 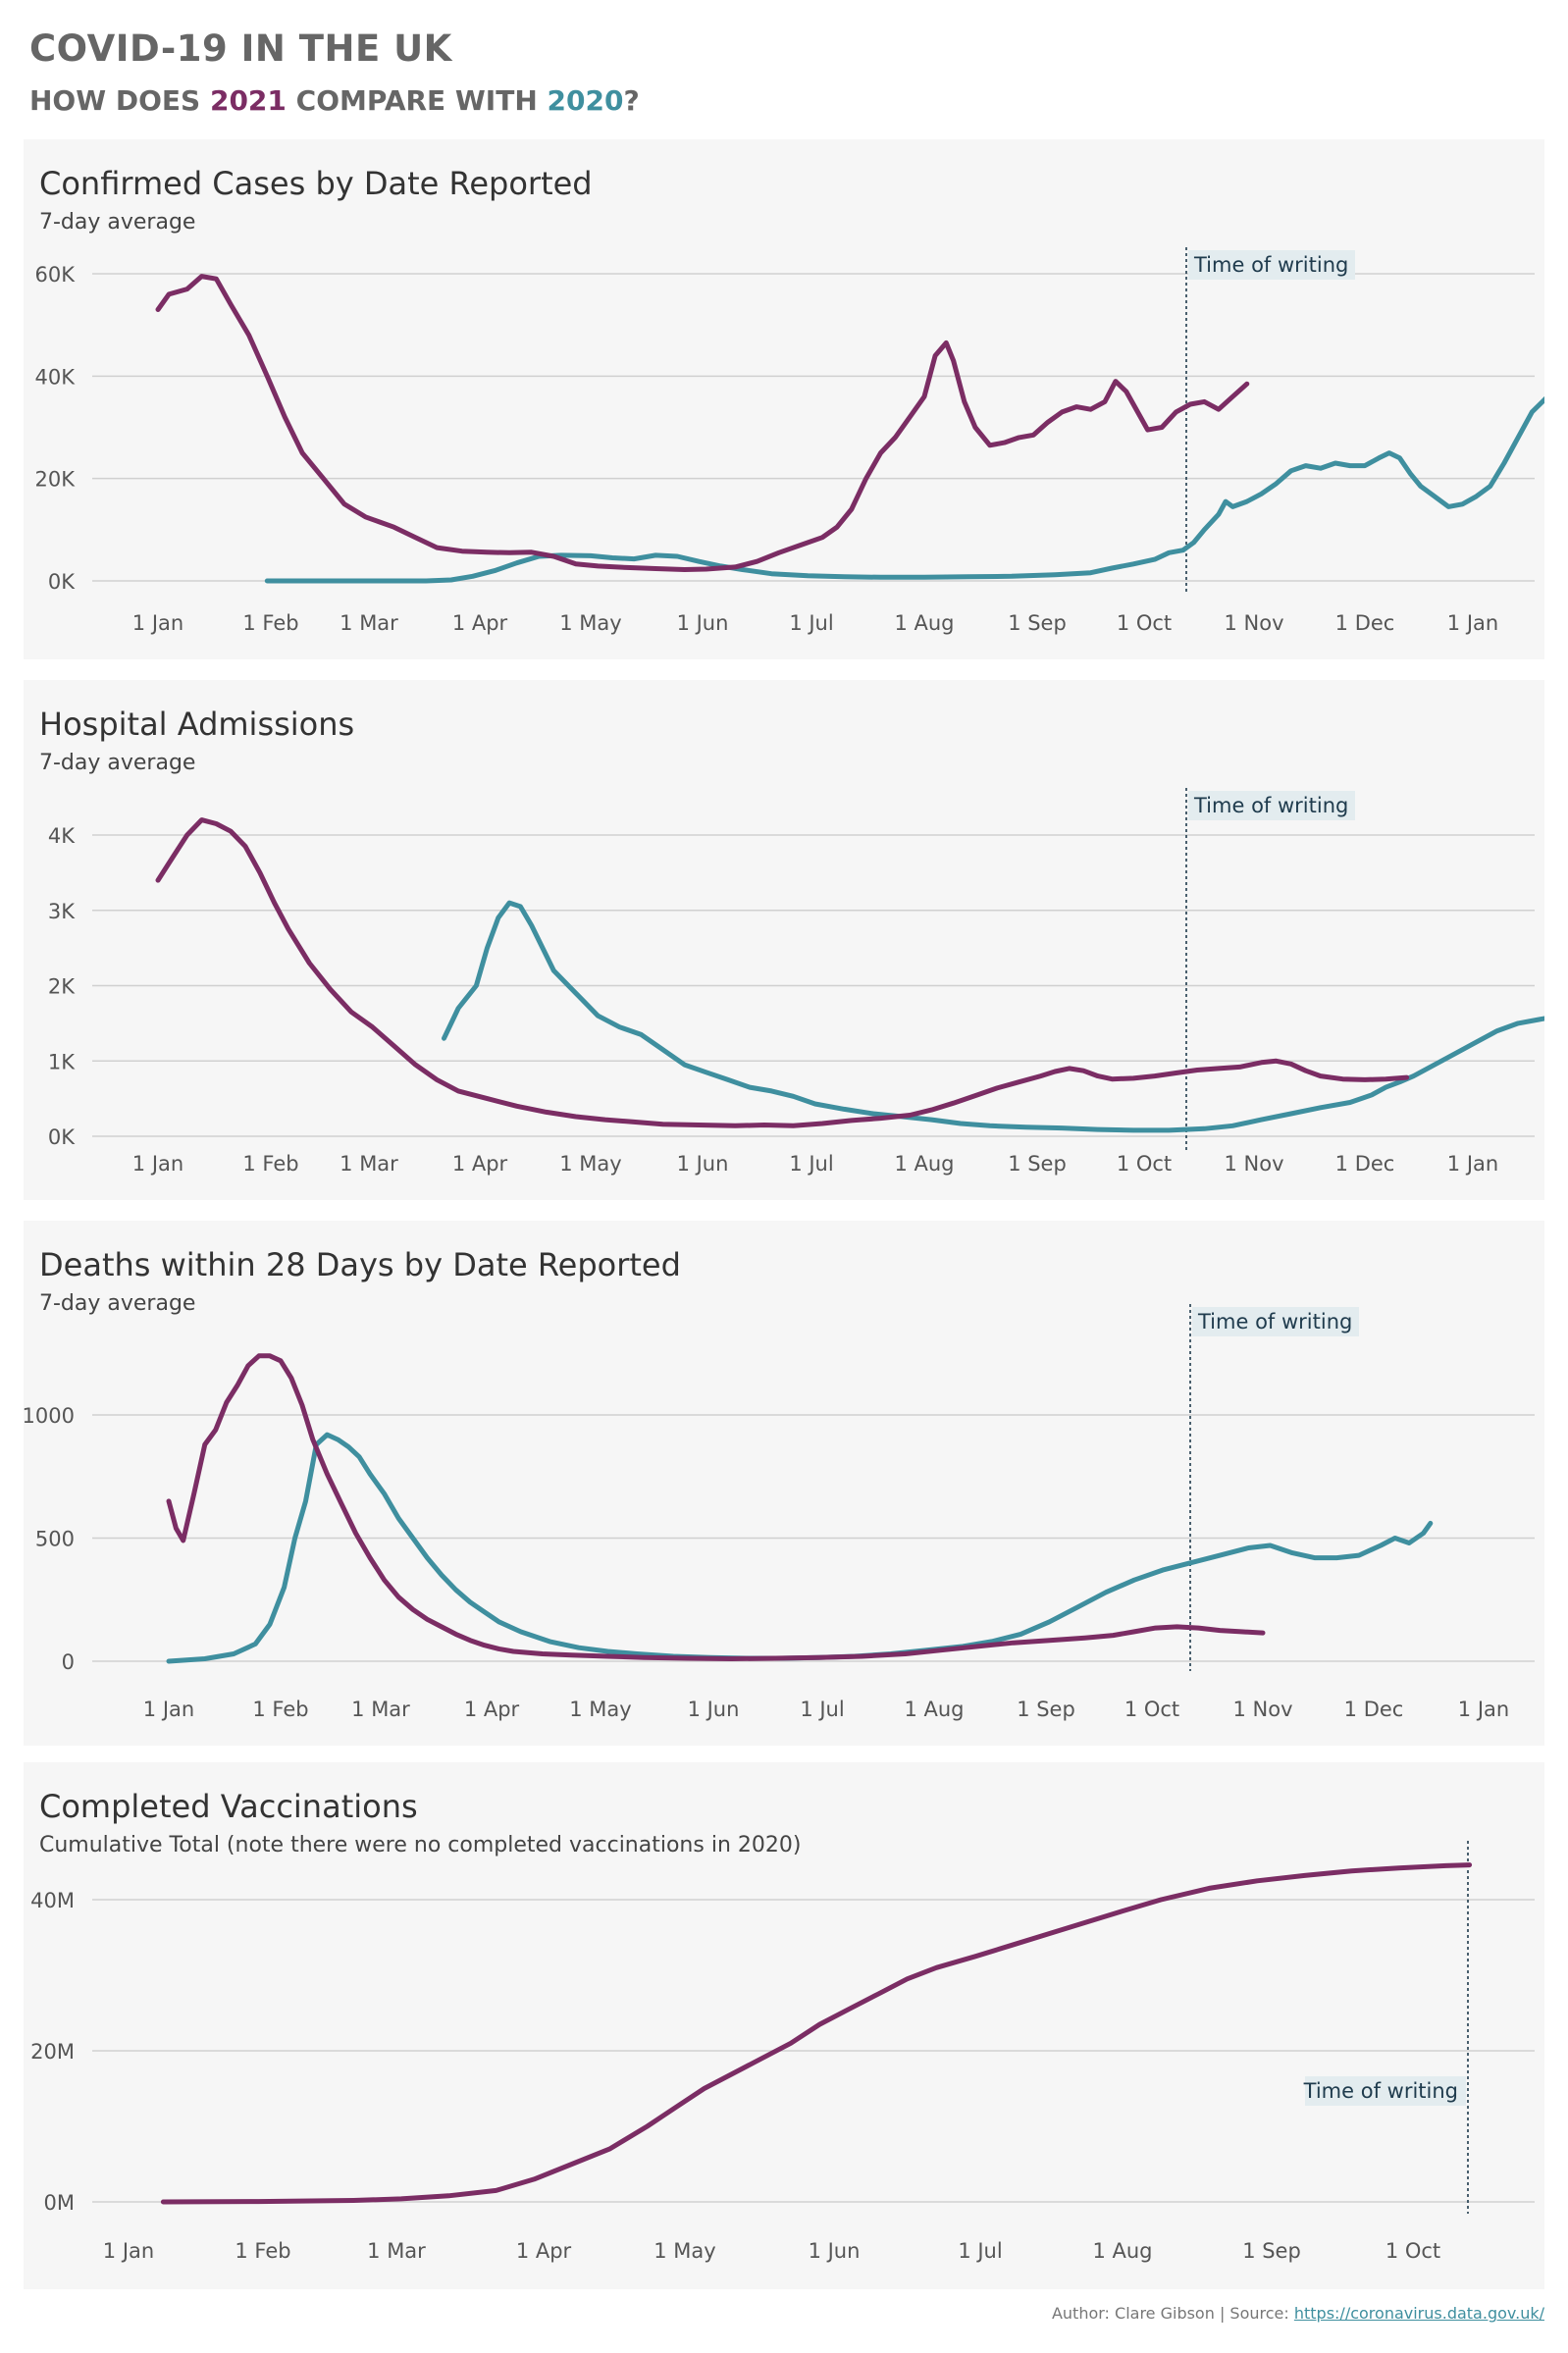 What do you see at coordinates (1172, 2314) in the screenshot?
I see `footer-text: Author: Clare Gibson | Source:` at bounding box center [1172, 2314].